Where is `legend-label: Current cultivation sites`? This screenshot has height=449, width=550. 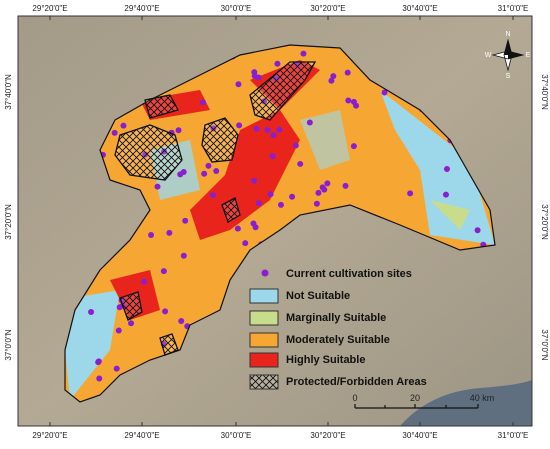 legend-label: Current cultivation sites is located at coordinates (349, 274).